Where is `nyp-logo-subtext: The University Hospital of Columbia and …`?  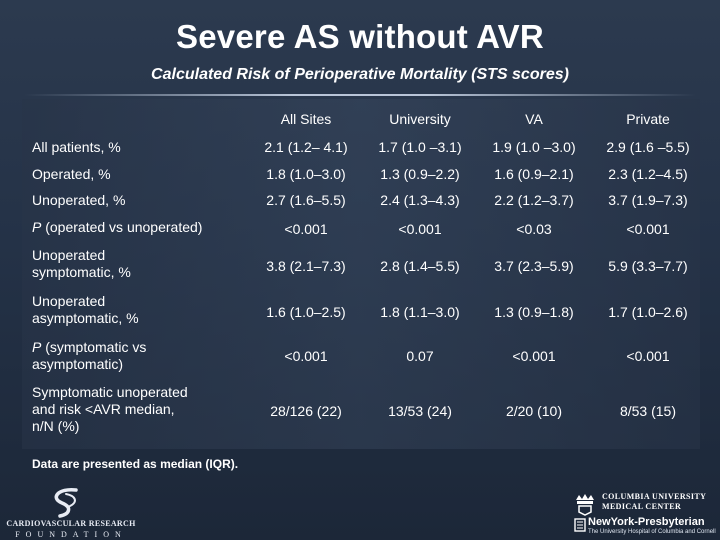 nyp-logo-subtext: The University Hospital of Columbia and … is located at coordinates (652, 532).